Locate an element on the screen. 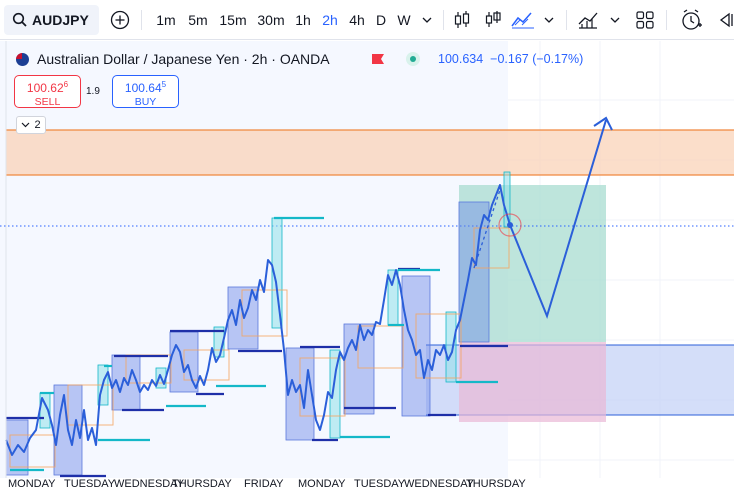 The width and height of the screenshot is (734, 502). add-compare-icon is located at coordinates (120, 20).